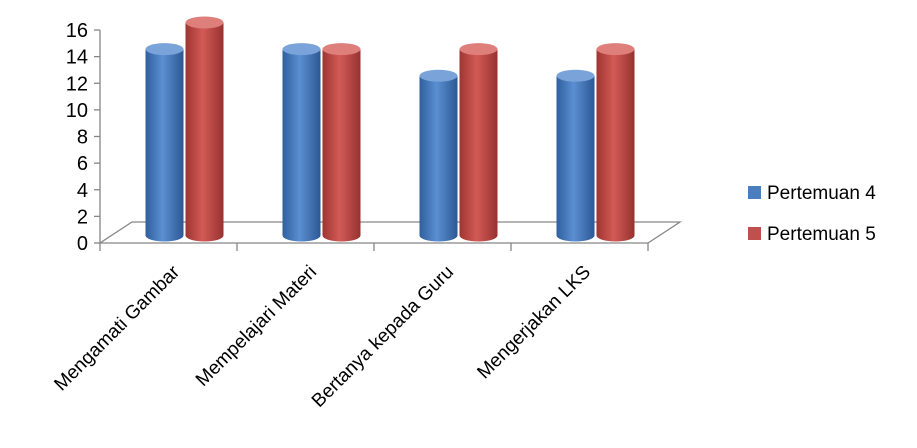 This screenshot has height=448, width=917. I want to click on x-category-label: Mengamati Gambar, so click(117, 328).